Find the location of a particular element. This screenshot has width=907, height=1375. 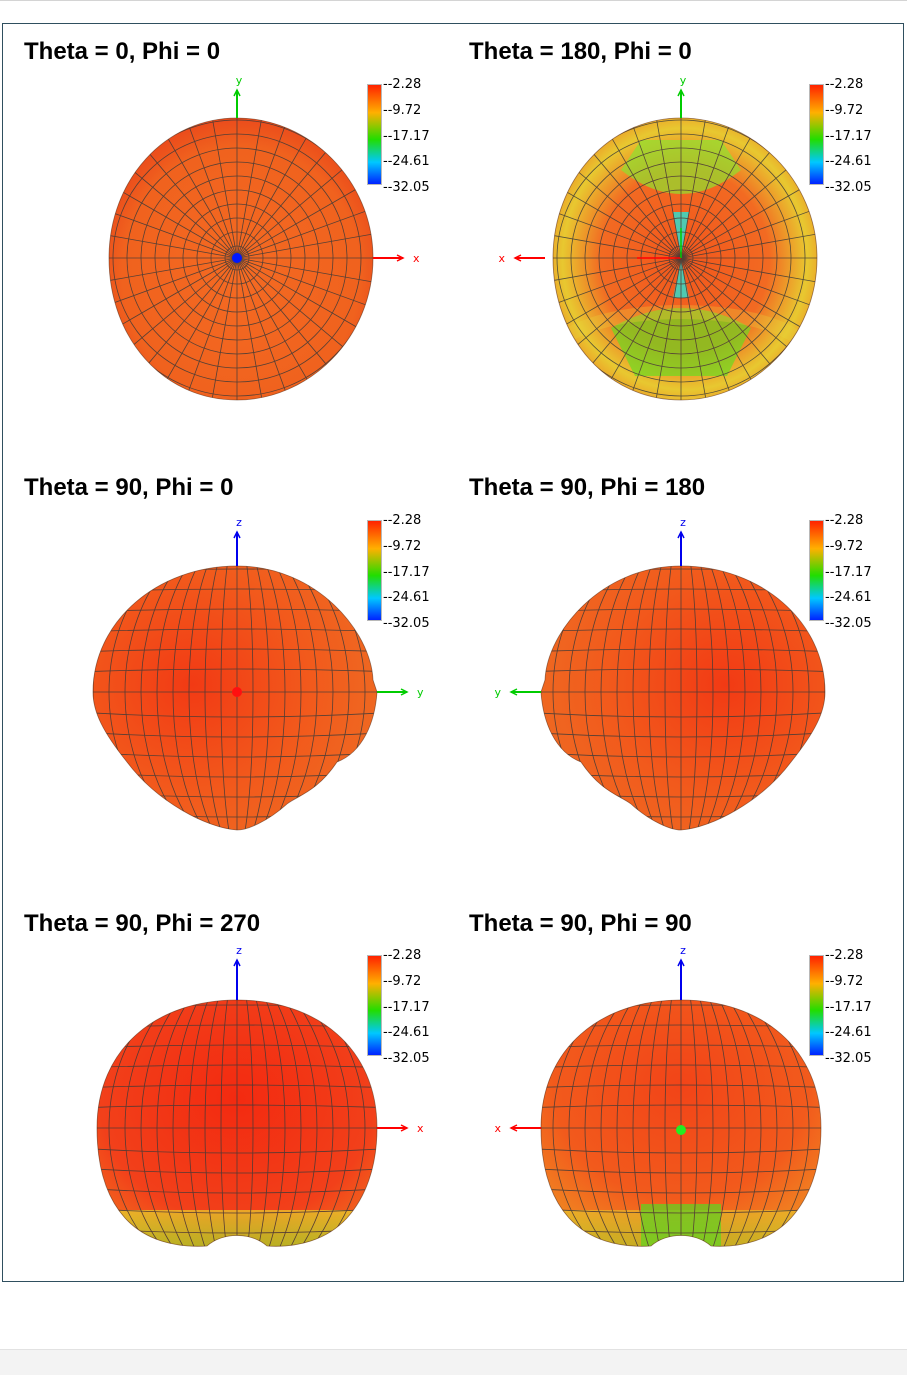

pattern-panel-5: xz is located at coordinates (260, 1095).